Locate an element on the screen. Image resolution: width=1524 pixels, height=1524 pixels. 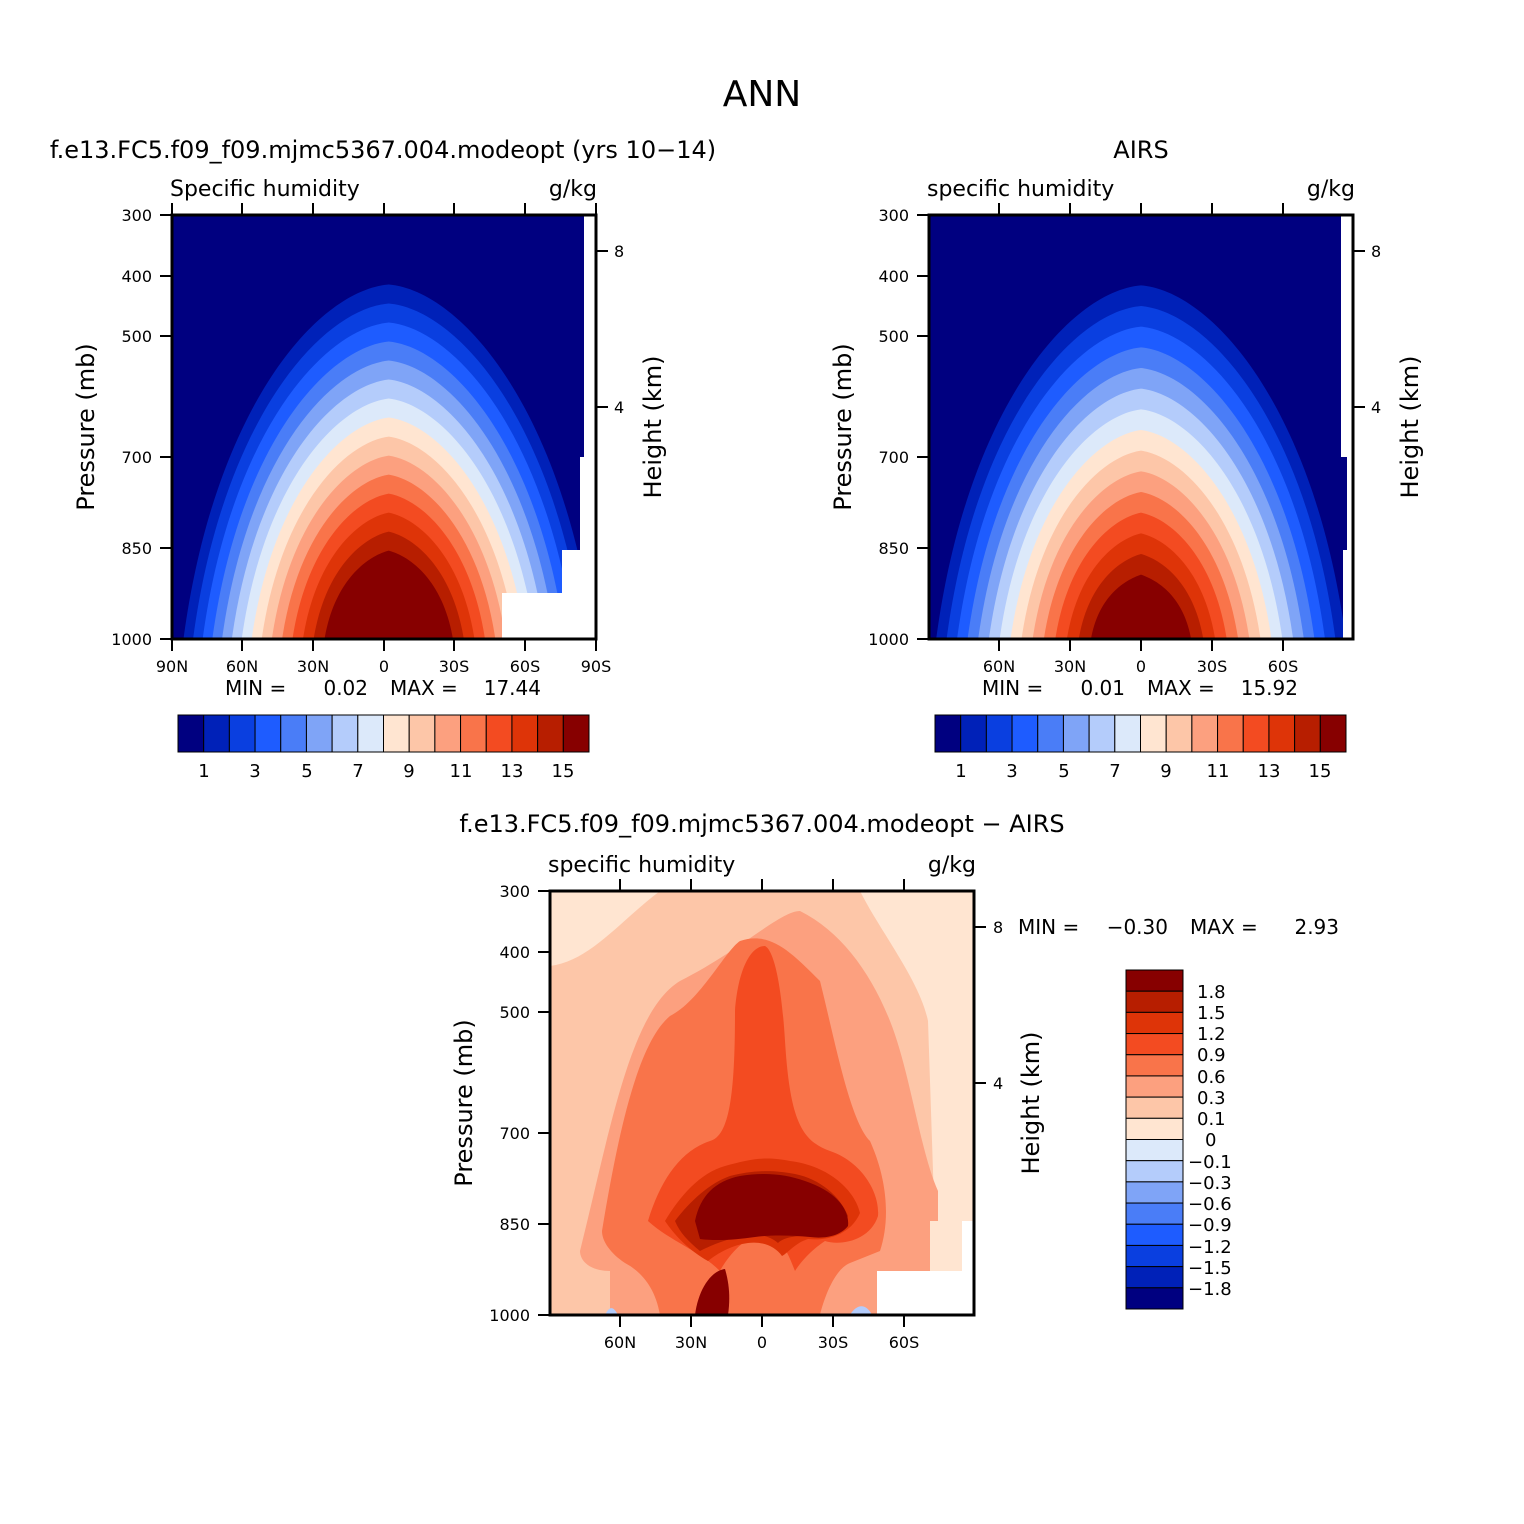
y-tick-labels: 300 400 500 700 850 1000 8 4 is located at coordinates (1124, 427).